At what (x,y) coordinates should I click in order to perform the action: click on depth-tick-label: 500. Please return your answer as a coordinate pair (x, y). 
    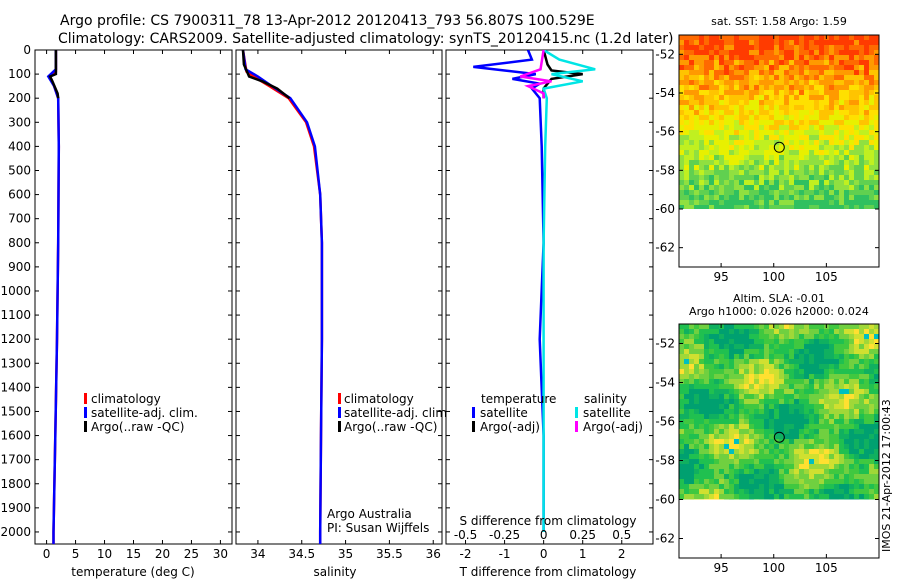
    Looking at the image, I should click on (19, 170).